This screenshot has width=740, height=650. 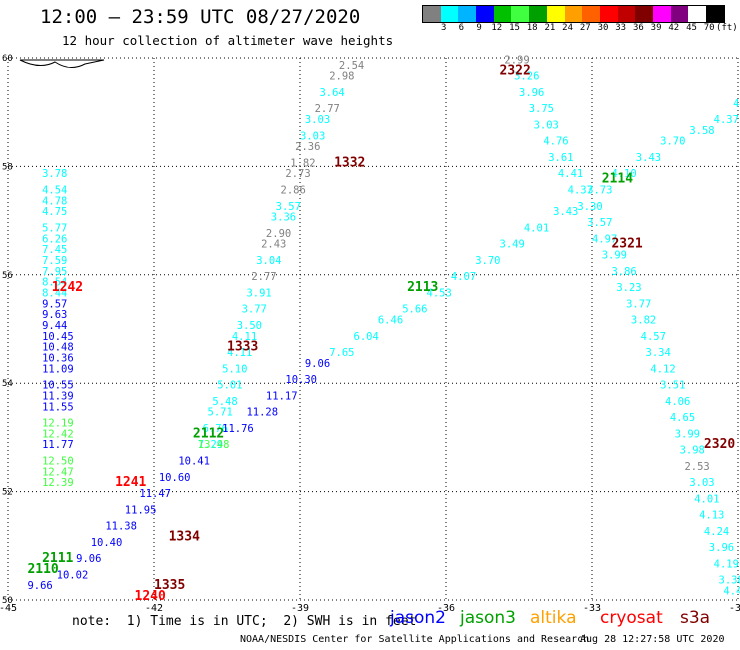 What do you see at coordinates (497, 28) in the screenshot?
I see `colorbar-label: 12` at bounding box center [497, 28].